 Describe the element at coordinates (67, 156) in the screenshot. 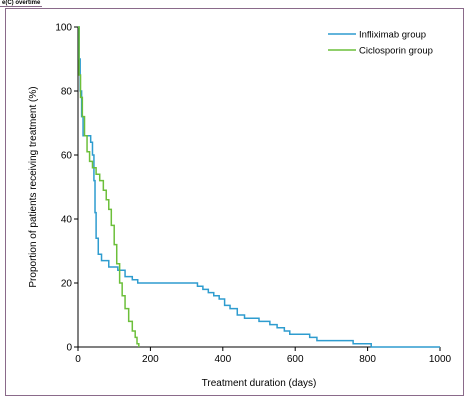

I see `y-tick-label: 60` at that location.